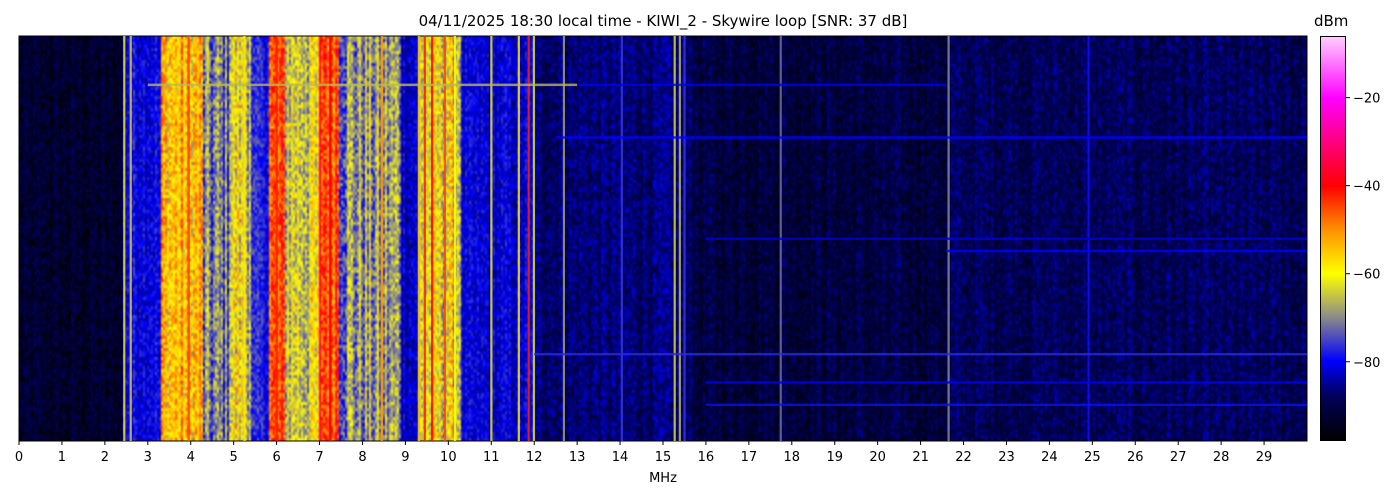  Describe the element at coordinates (663, 478) in the screenshot. I see `x-axis-label: MHz` at that location.